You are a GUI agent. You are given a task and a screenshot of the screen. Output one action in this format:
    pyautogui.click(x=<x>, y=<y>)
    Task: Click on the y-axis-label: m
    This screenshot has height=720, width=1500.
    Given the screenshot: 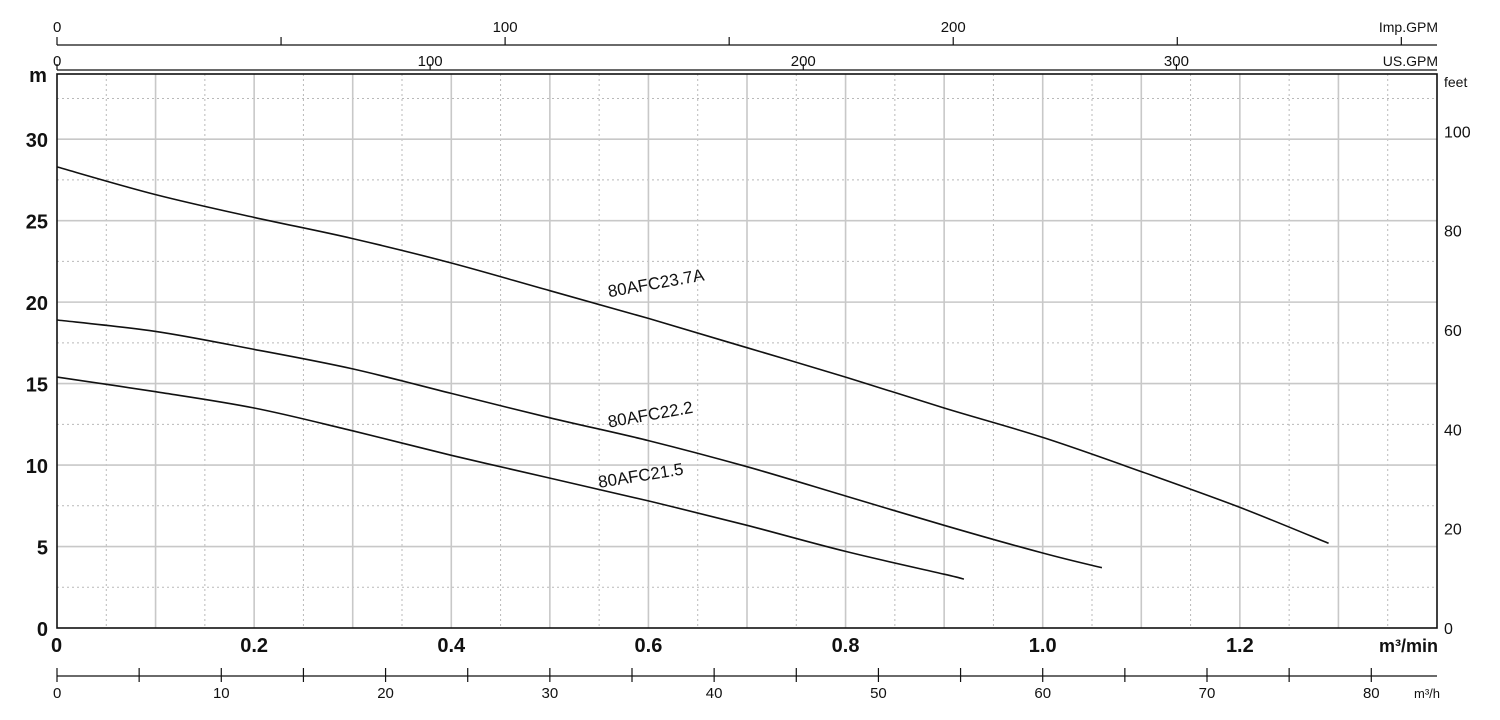 What is the action you would take?
    pyautogui.click(x=38, y=76)
    